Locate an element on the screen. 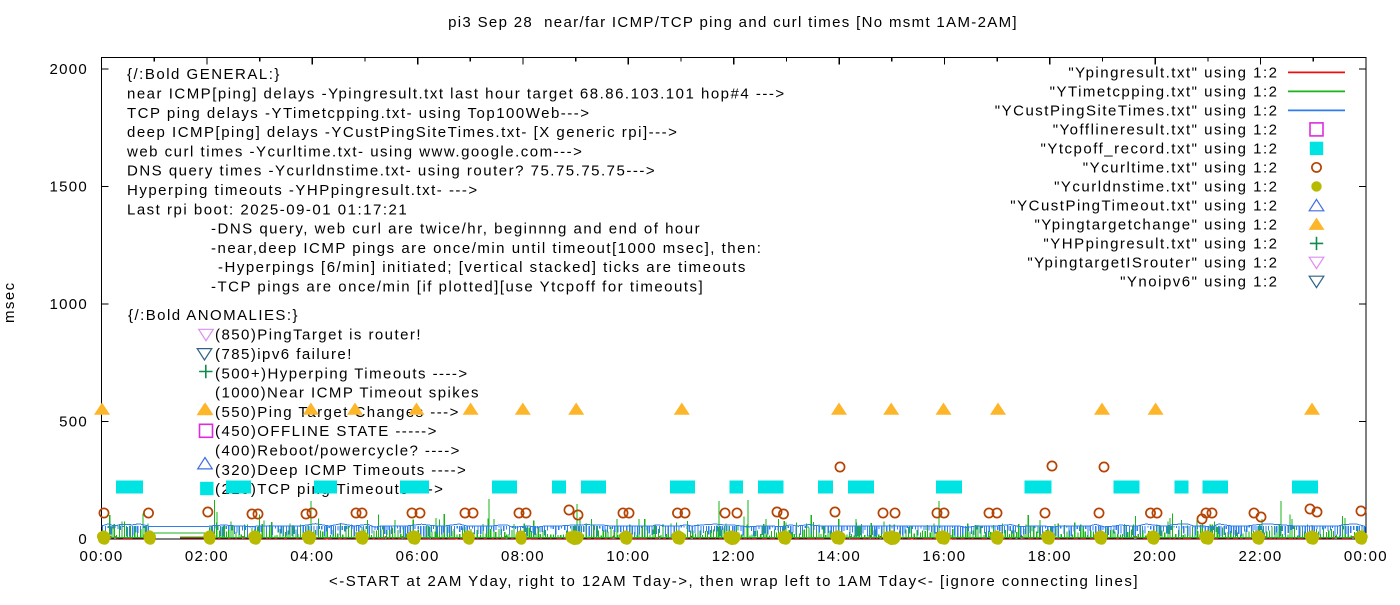 This screenshot has width=1400, height=605. svg-text: 0 is located at coordinates (83, 539).